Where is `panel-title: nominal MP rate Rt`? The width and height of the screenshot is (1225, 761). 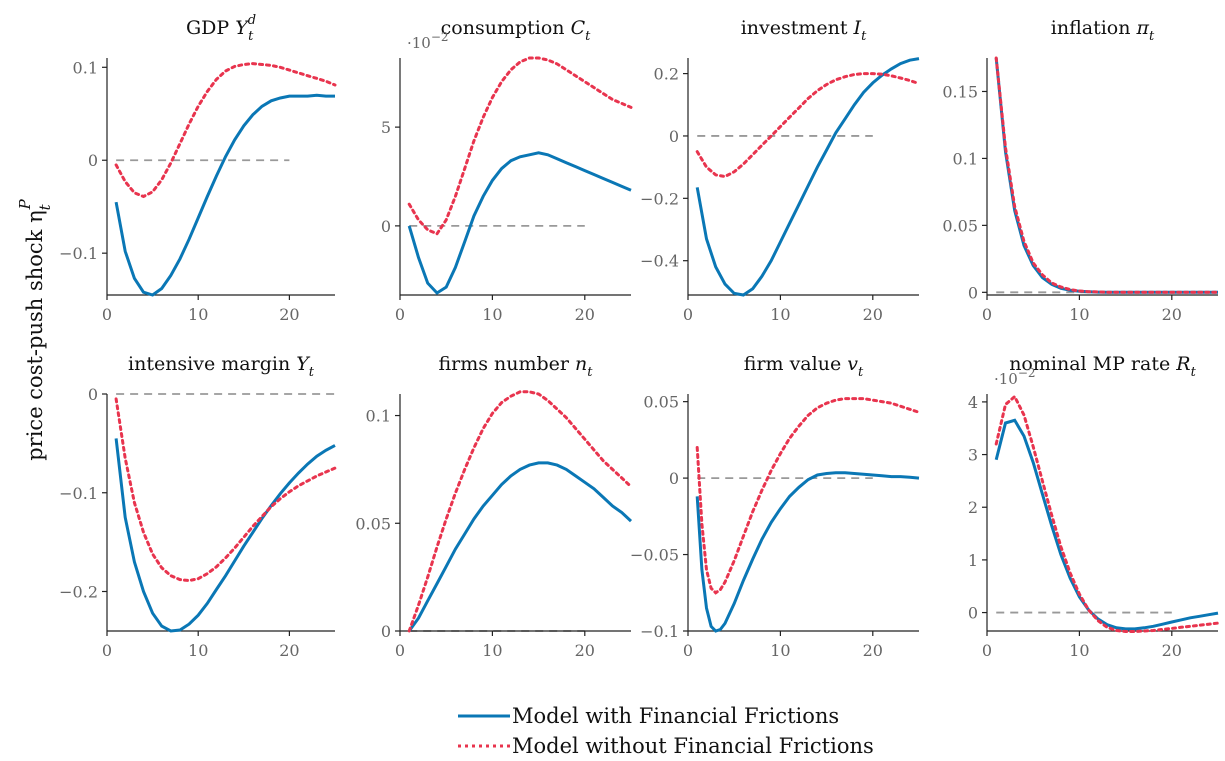
panel-title: nominal MP rate Rt is located at coordinates (1102, 366).